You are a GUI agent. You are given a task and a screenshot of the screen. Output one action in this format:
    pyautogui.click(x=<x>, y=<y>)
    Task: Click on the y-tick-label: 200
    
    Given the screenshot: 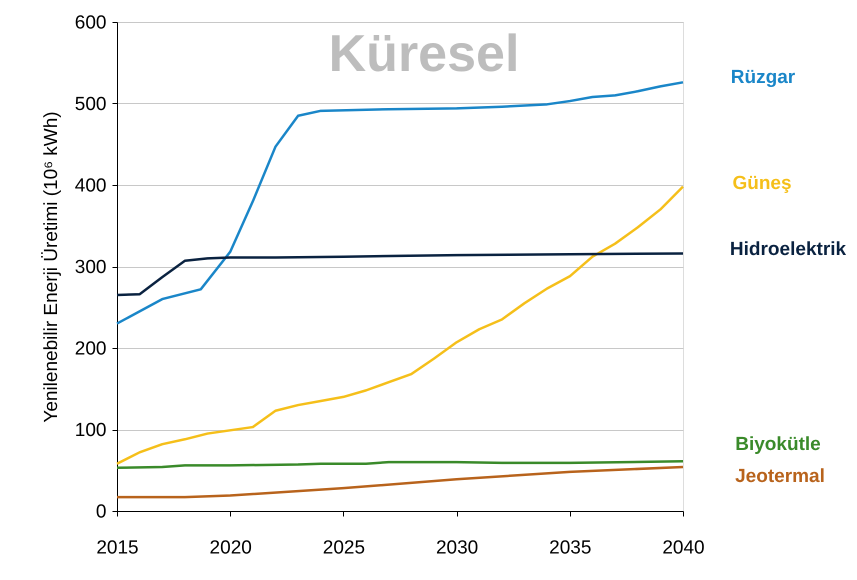 What is the action you would take?
    pyautogui.click(x=90, y=349)
    